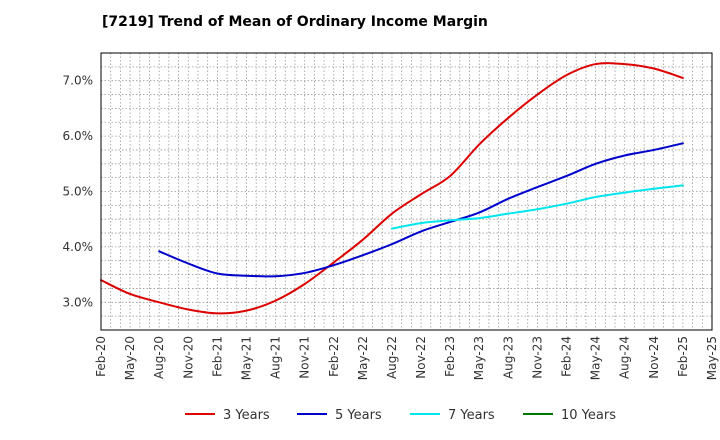 The width and height of the screenshot is (720, 440). I want to click on x-tick-label: Nov-21, so click(305, 357).